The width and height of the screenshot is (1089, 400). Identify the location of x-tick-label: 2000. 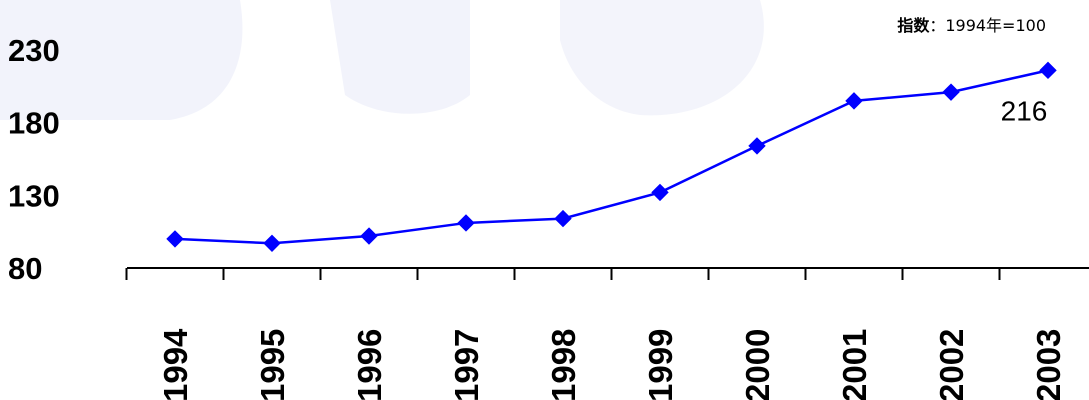
(757, 364).